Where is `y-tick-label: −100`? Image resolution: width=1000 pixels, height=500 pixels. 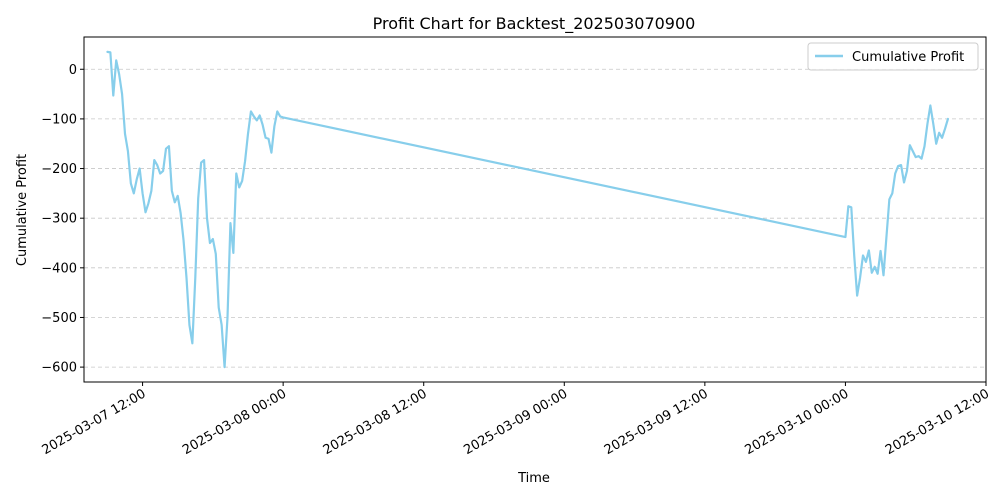
y-tick-label: −100 is located at coordinates (59, 119).